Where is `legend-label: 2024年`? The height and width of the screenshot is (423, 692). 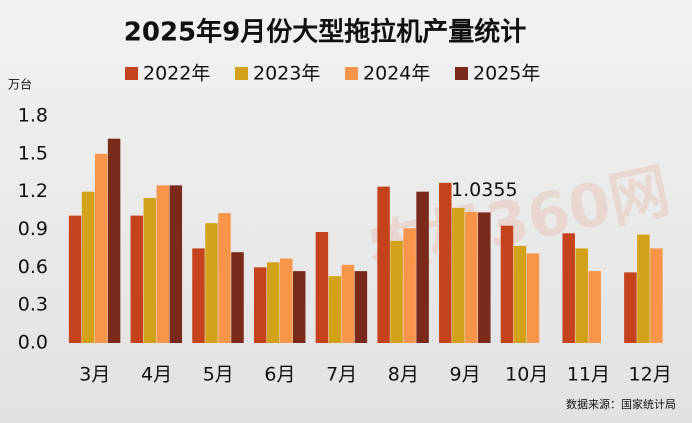
legend-label: 2024年 is located at coordinates (396, 74).